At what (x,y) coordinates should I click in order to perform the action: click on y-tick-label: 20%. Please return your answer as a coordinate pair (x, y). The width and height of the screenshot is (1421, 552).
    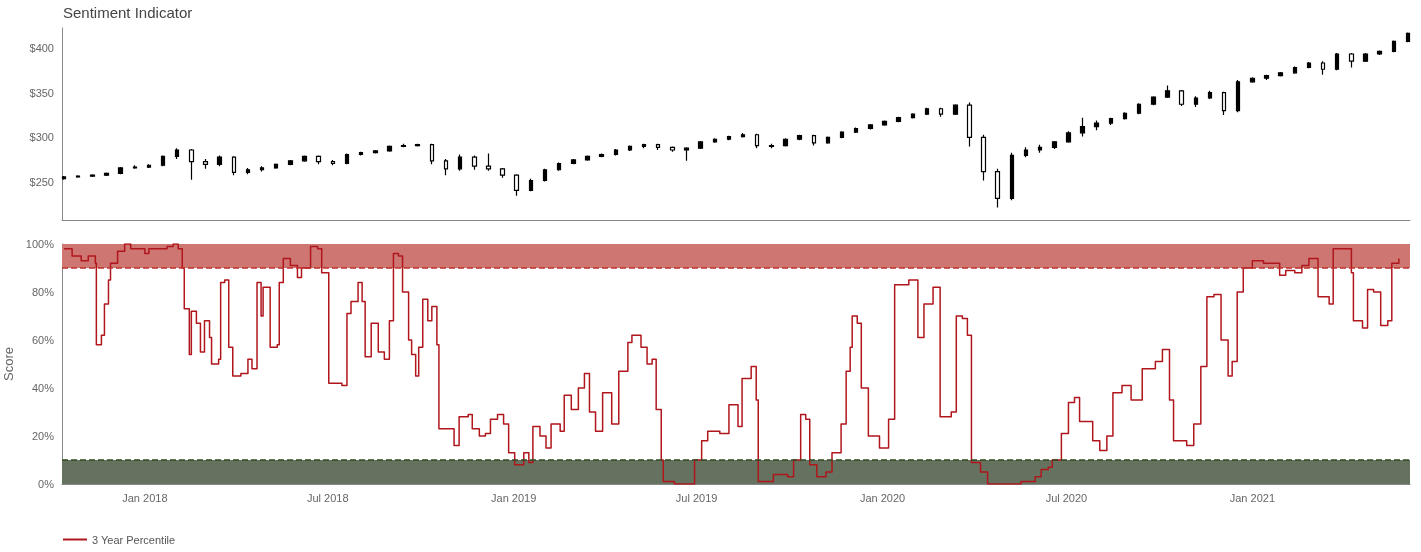
    Looking at the image, I should click on (43, 436).